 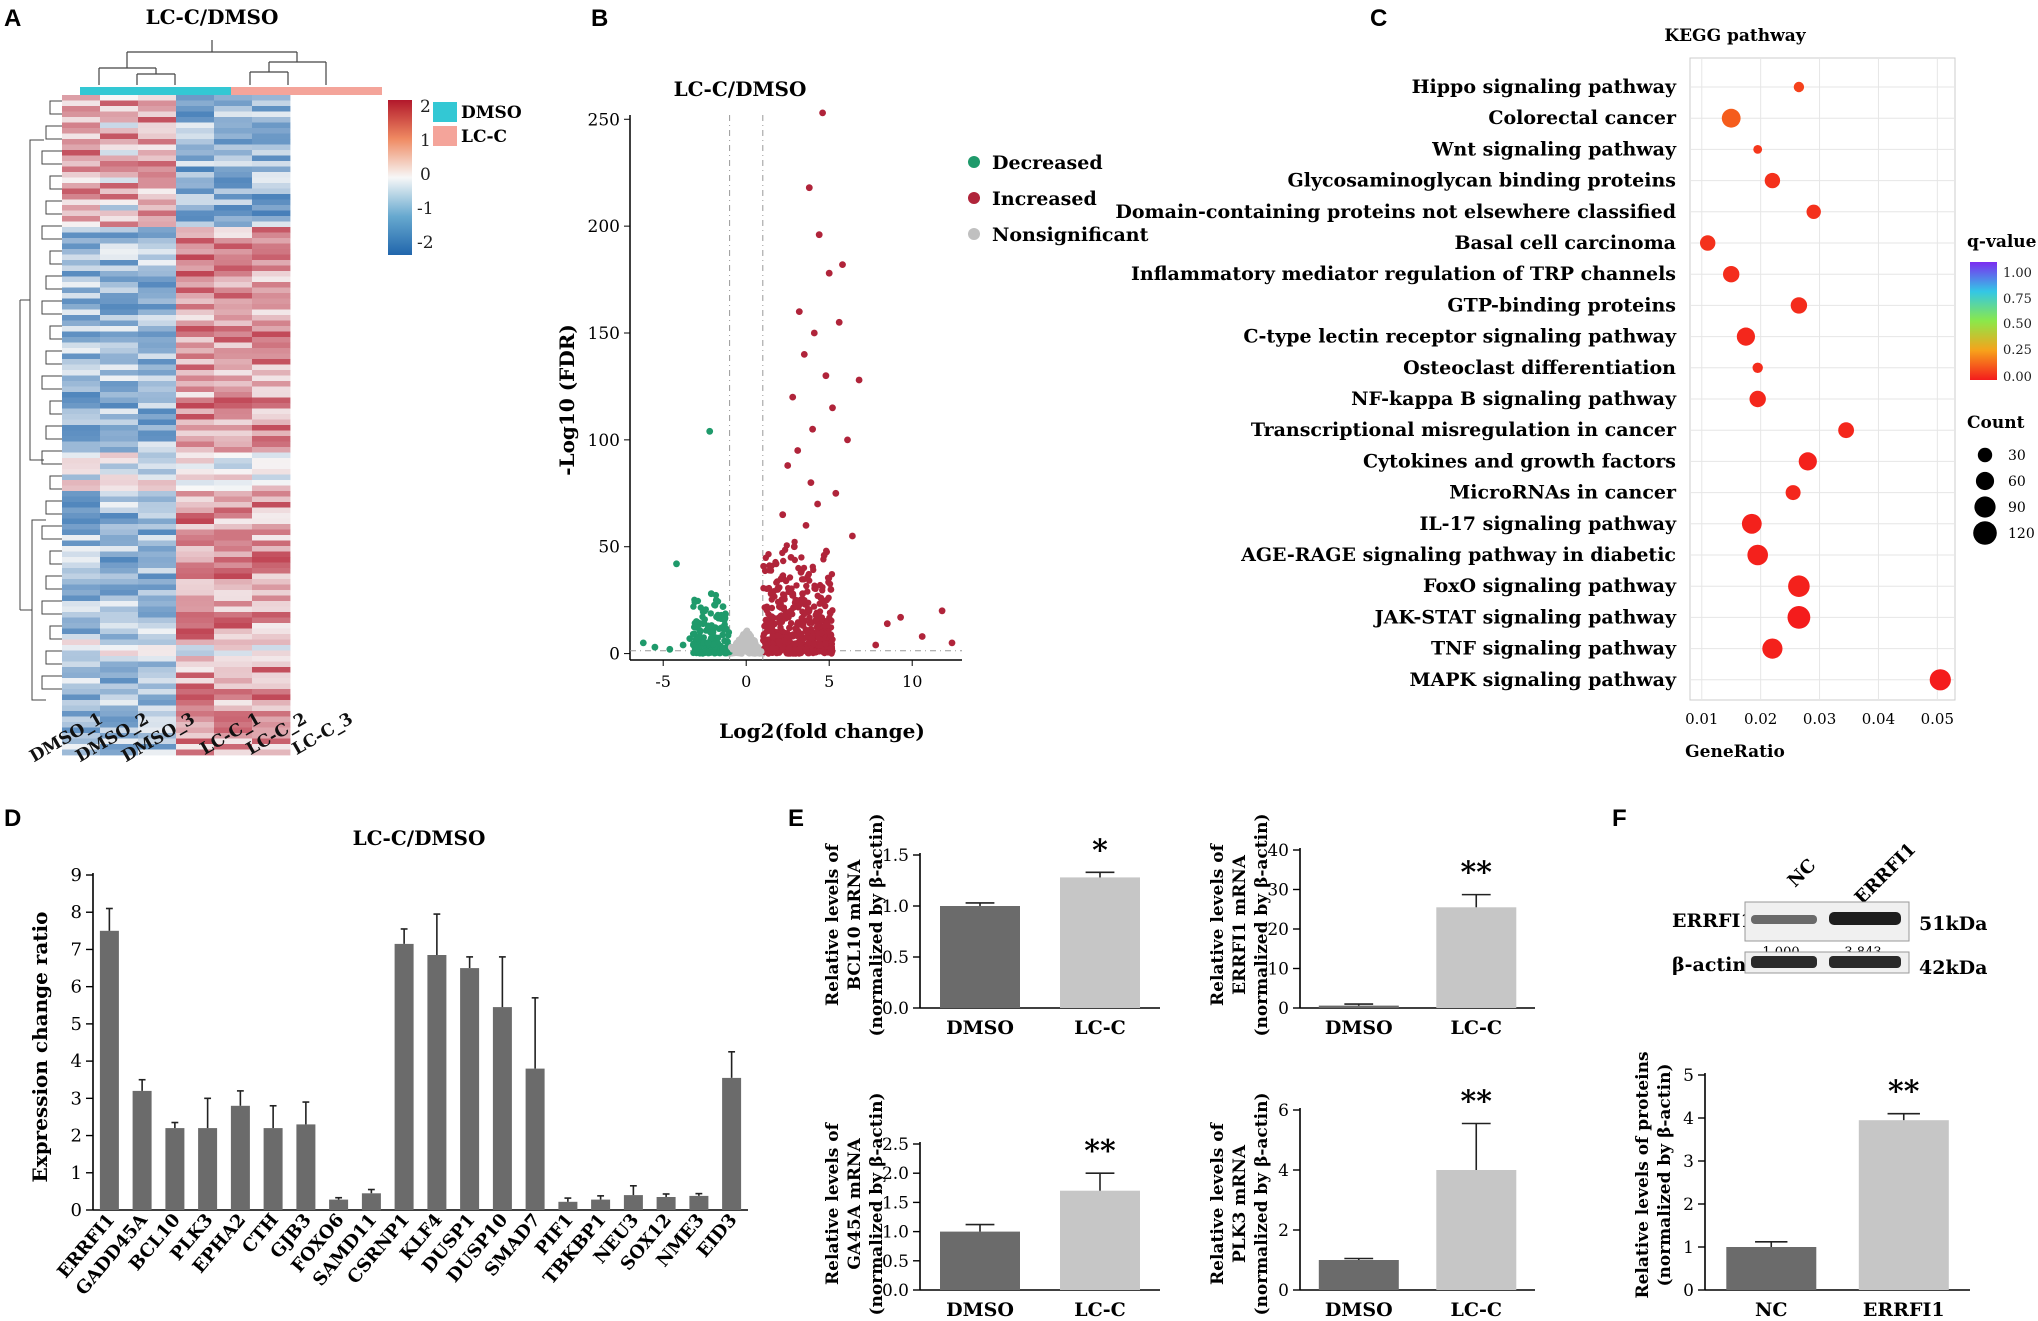 I want to click on kegg-pathway-label: Wnt signaling pathway, so click(x=1554, y=149).